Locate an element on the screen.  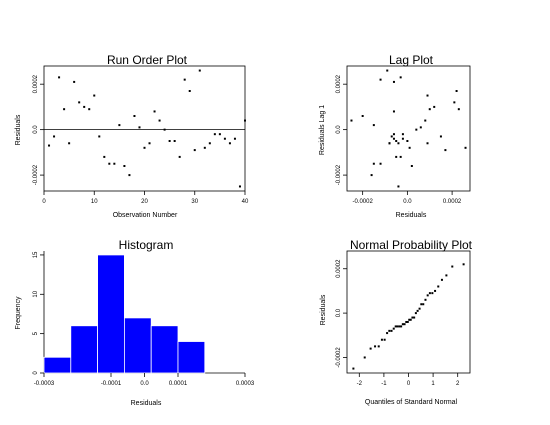
run-order-plot-area: 0 10 20 30 40 -0.0002 0.0 0.0002 is located at coordinates (141, 135).